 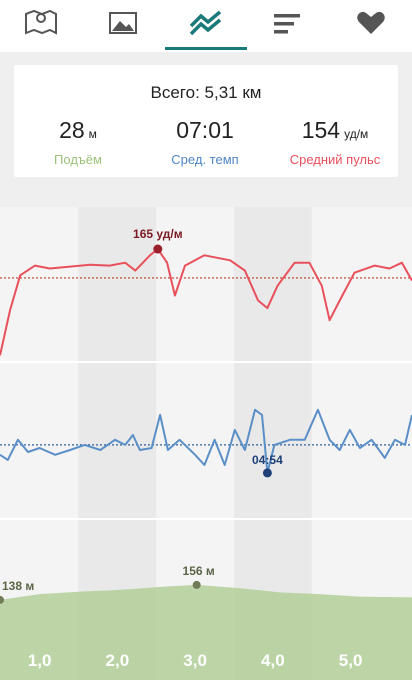 What do you see at coordinates (335, 159) in the screenshot?
I see `stat-label: Средний пульс` at bounding box center [335, 159].